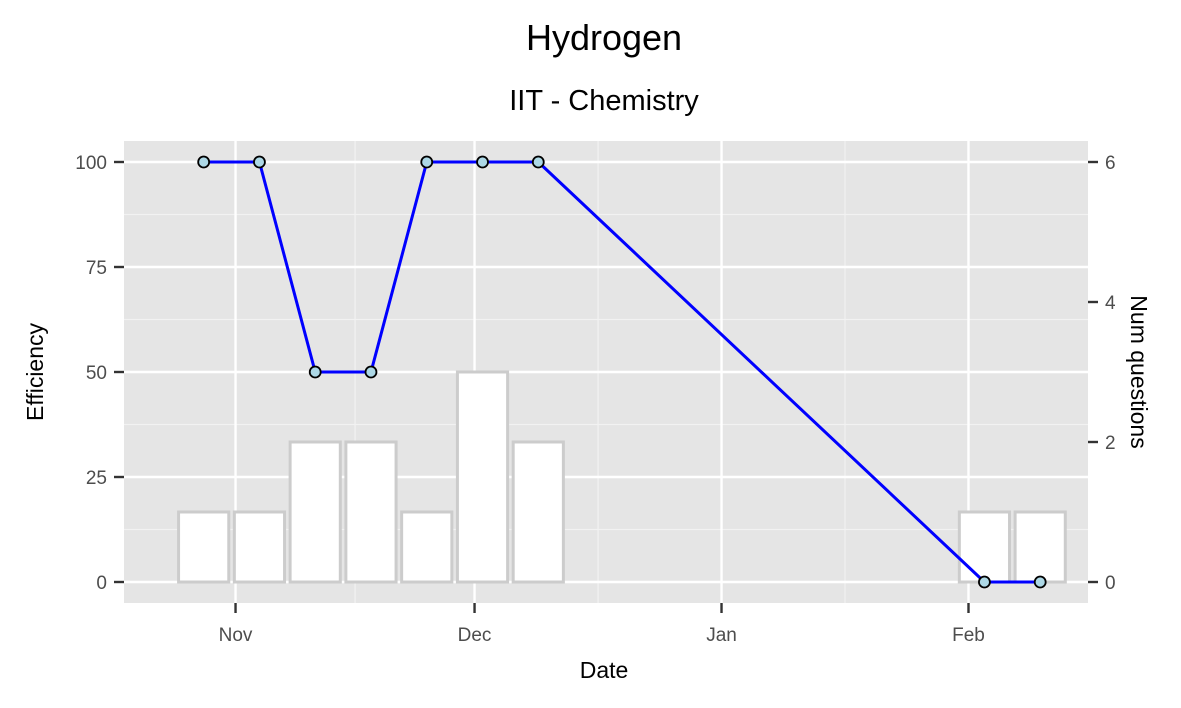 This screenshot has height=708, width=1181. I want to click on x-axis-title: Date, so click(604, 670).